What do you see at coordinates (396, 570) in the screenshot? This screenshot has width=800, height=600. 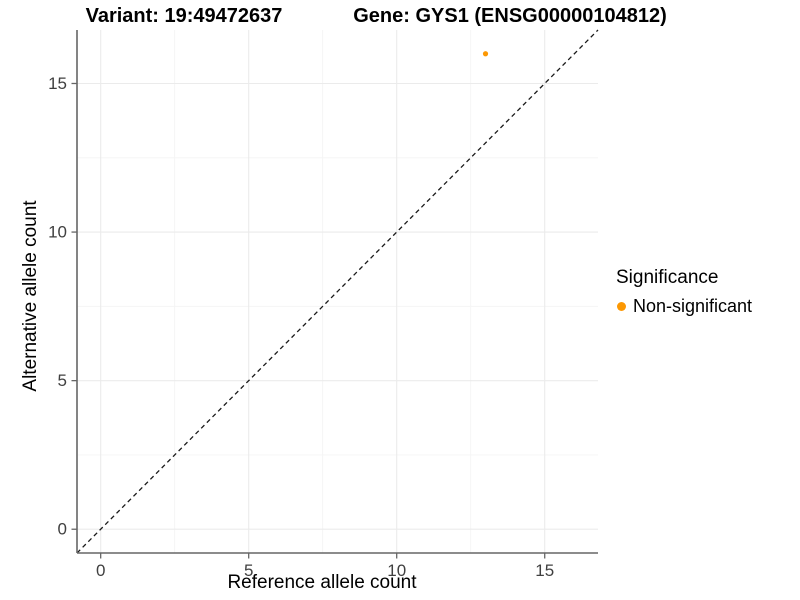 I see `x-tick-label: 10` at bounding box center [396, 570].